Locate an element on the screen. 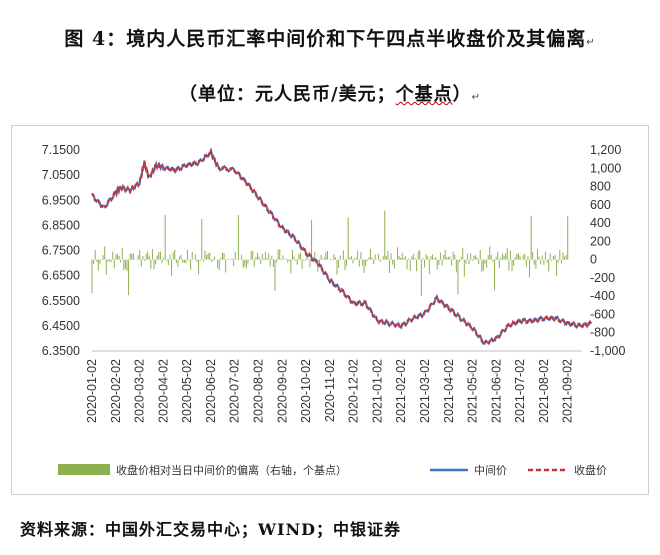 This screenshot has width=660, height=555. right-axis-tick-label: -800 is located at coordinates (602, 333).